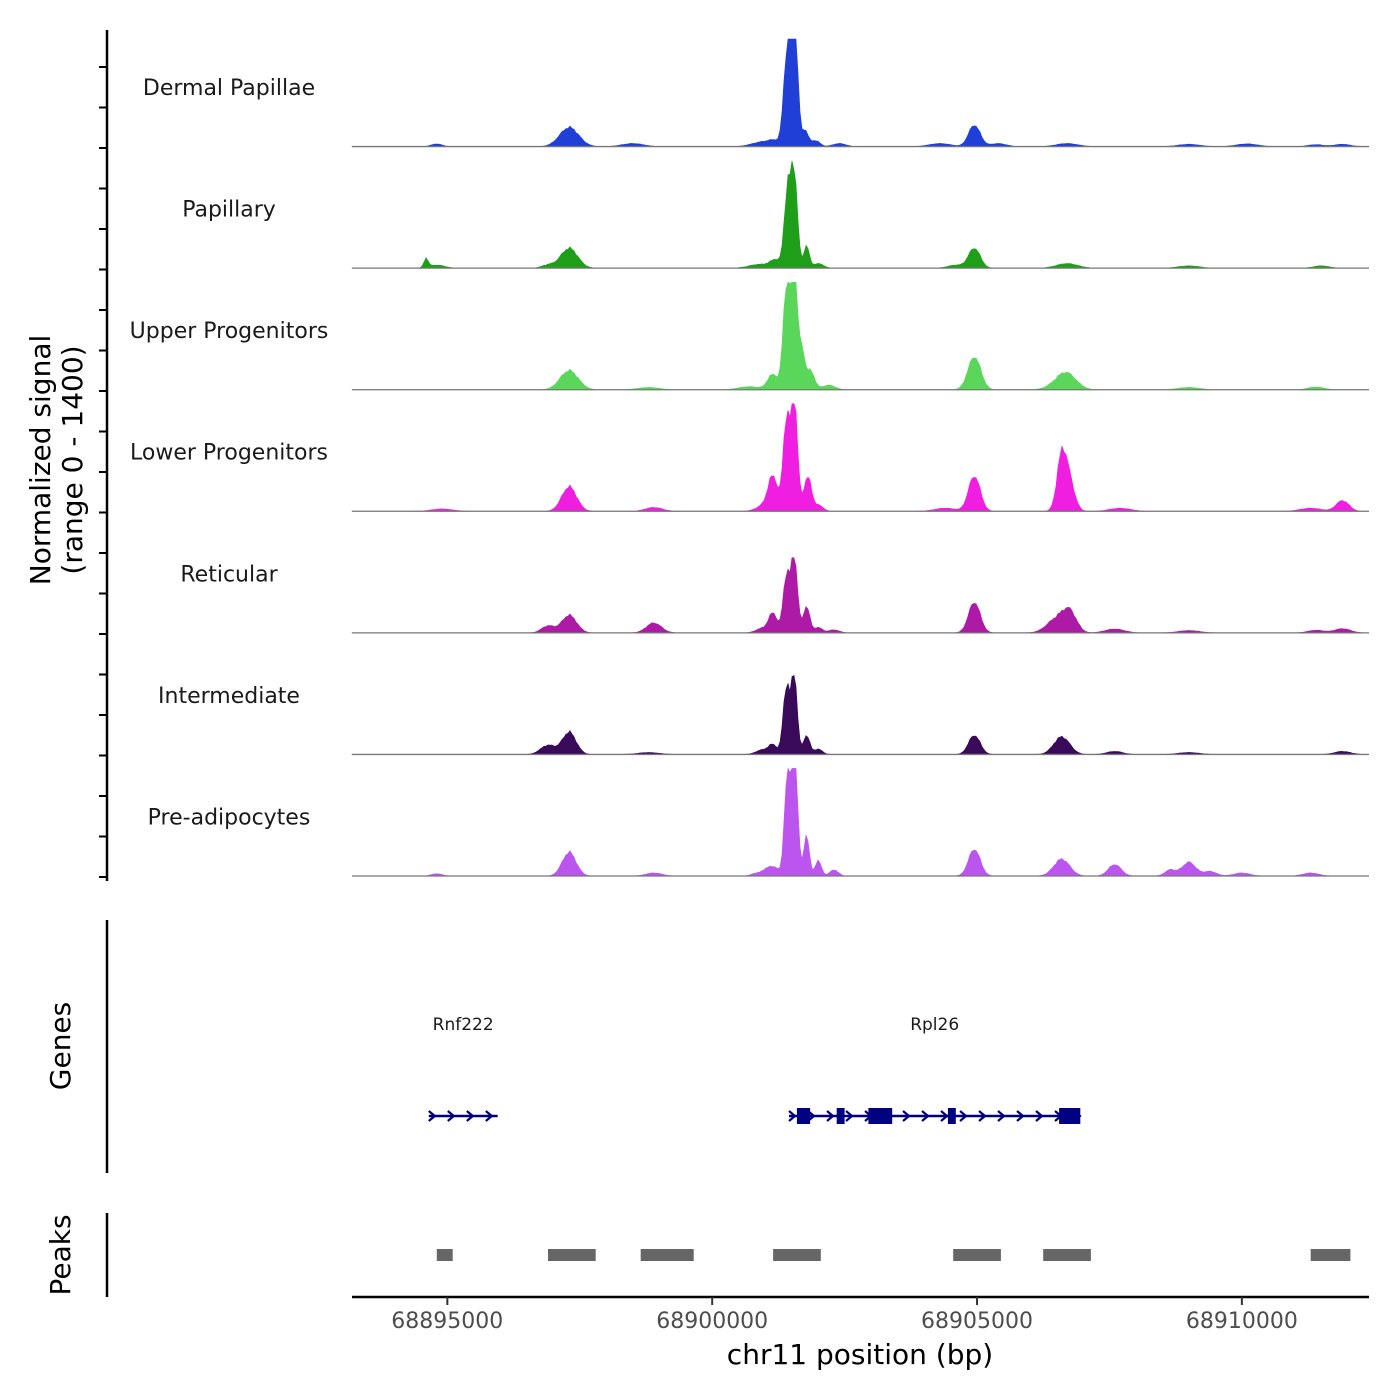  What do you see at coordinates (447, 1321) in the screenshot?
I see `x-tick-label: 68895000` at bounding box center [447, 1321].